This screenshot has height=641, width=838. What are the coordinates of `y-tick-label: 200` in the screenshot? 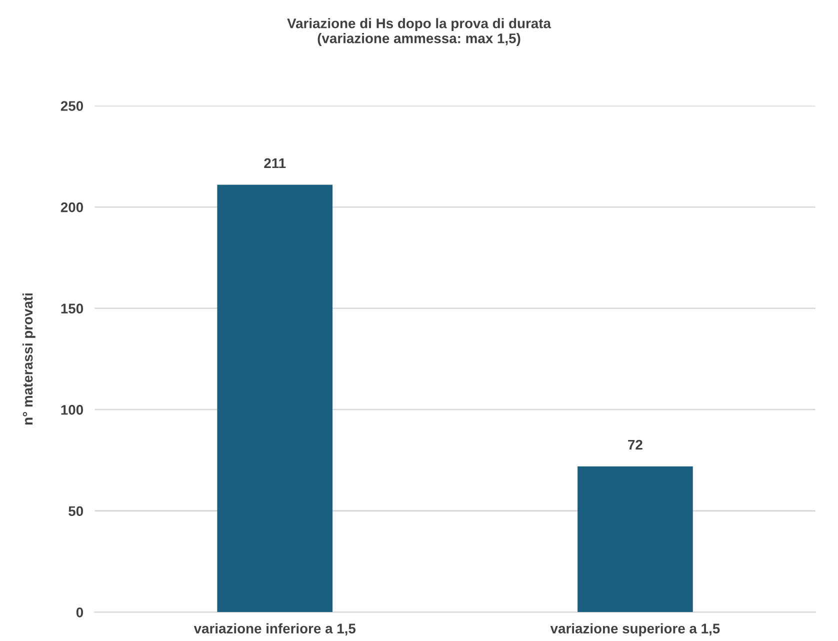 It's located at (72, 207).